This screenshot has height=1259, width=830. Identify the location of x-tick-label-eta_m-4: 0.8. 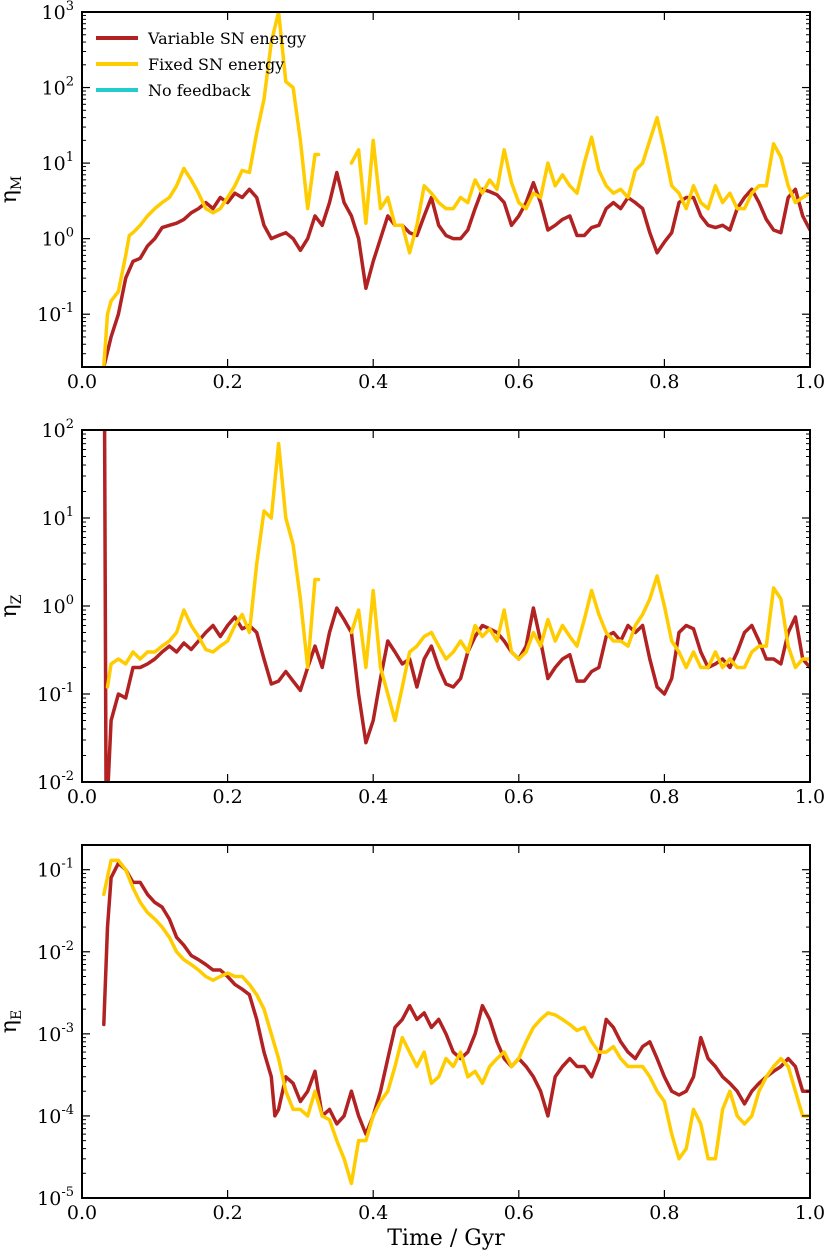
(664, 382).